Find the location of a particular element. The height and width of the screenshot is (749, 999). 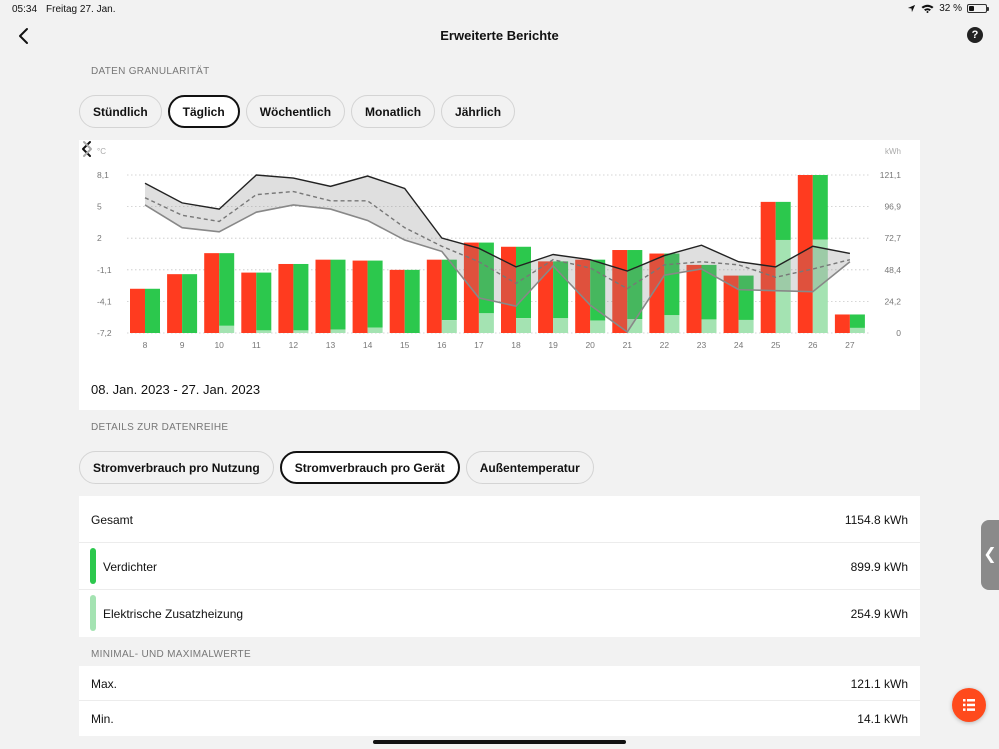

x-tick-label: 26 is located at coordinates (813, 345).